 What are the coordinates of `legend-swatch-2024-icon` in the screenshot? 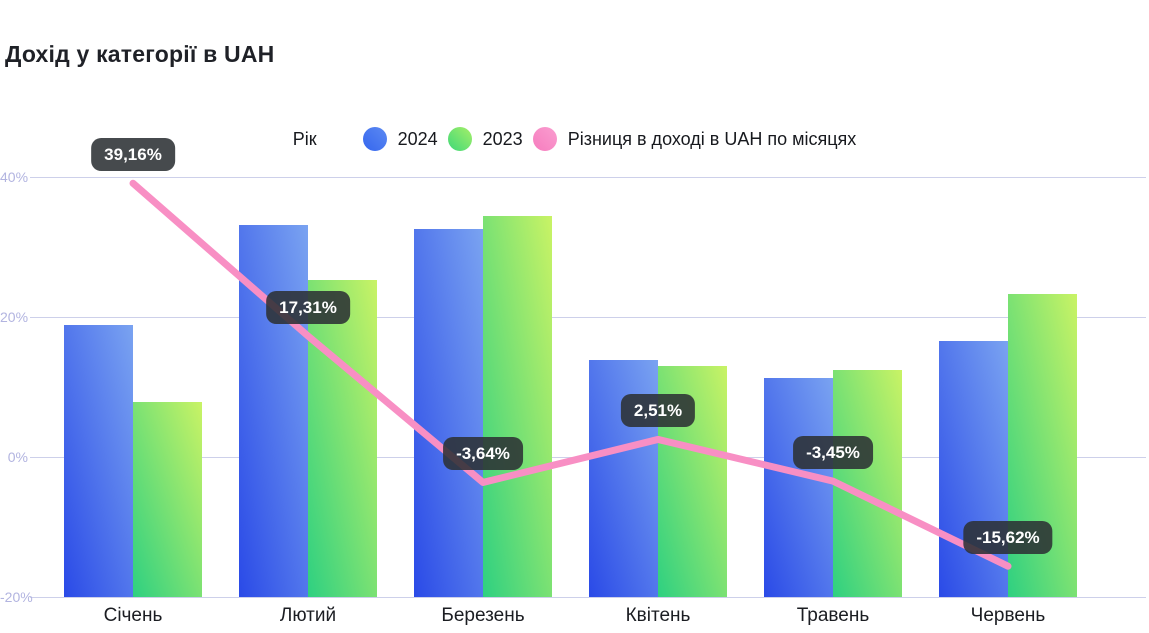 It's located at (374, 139).